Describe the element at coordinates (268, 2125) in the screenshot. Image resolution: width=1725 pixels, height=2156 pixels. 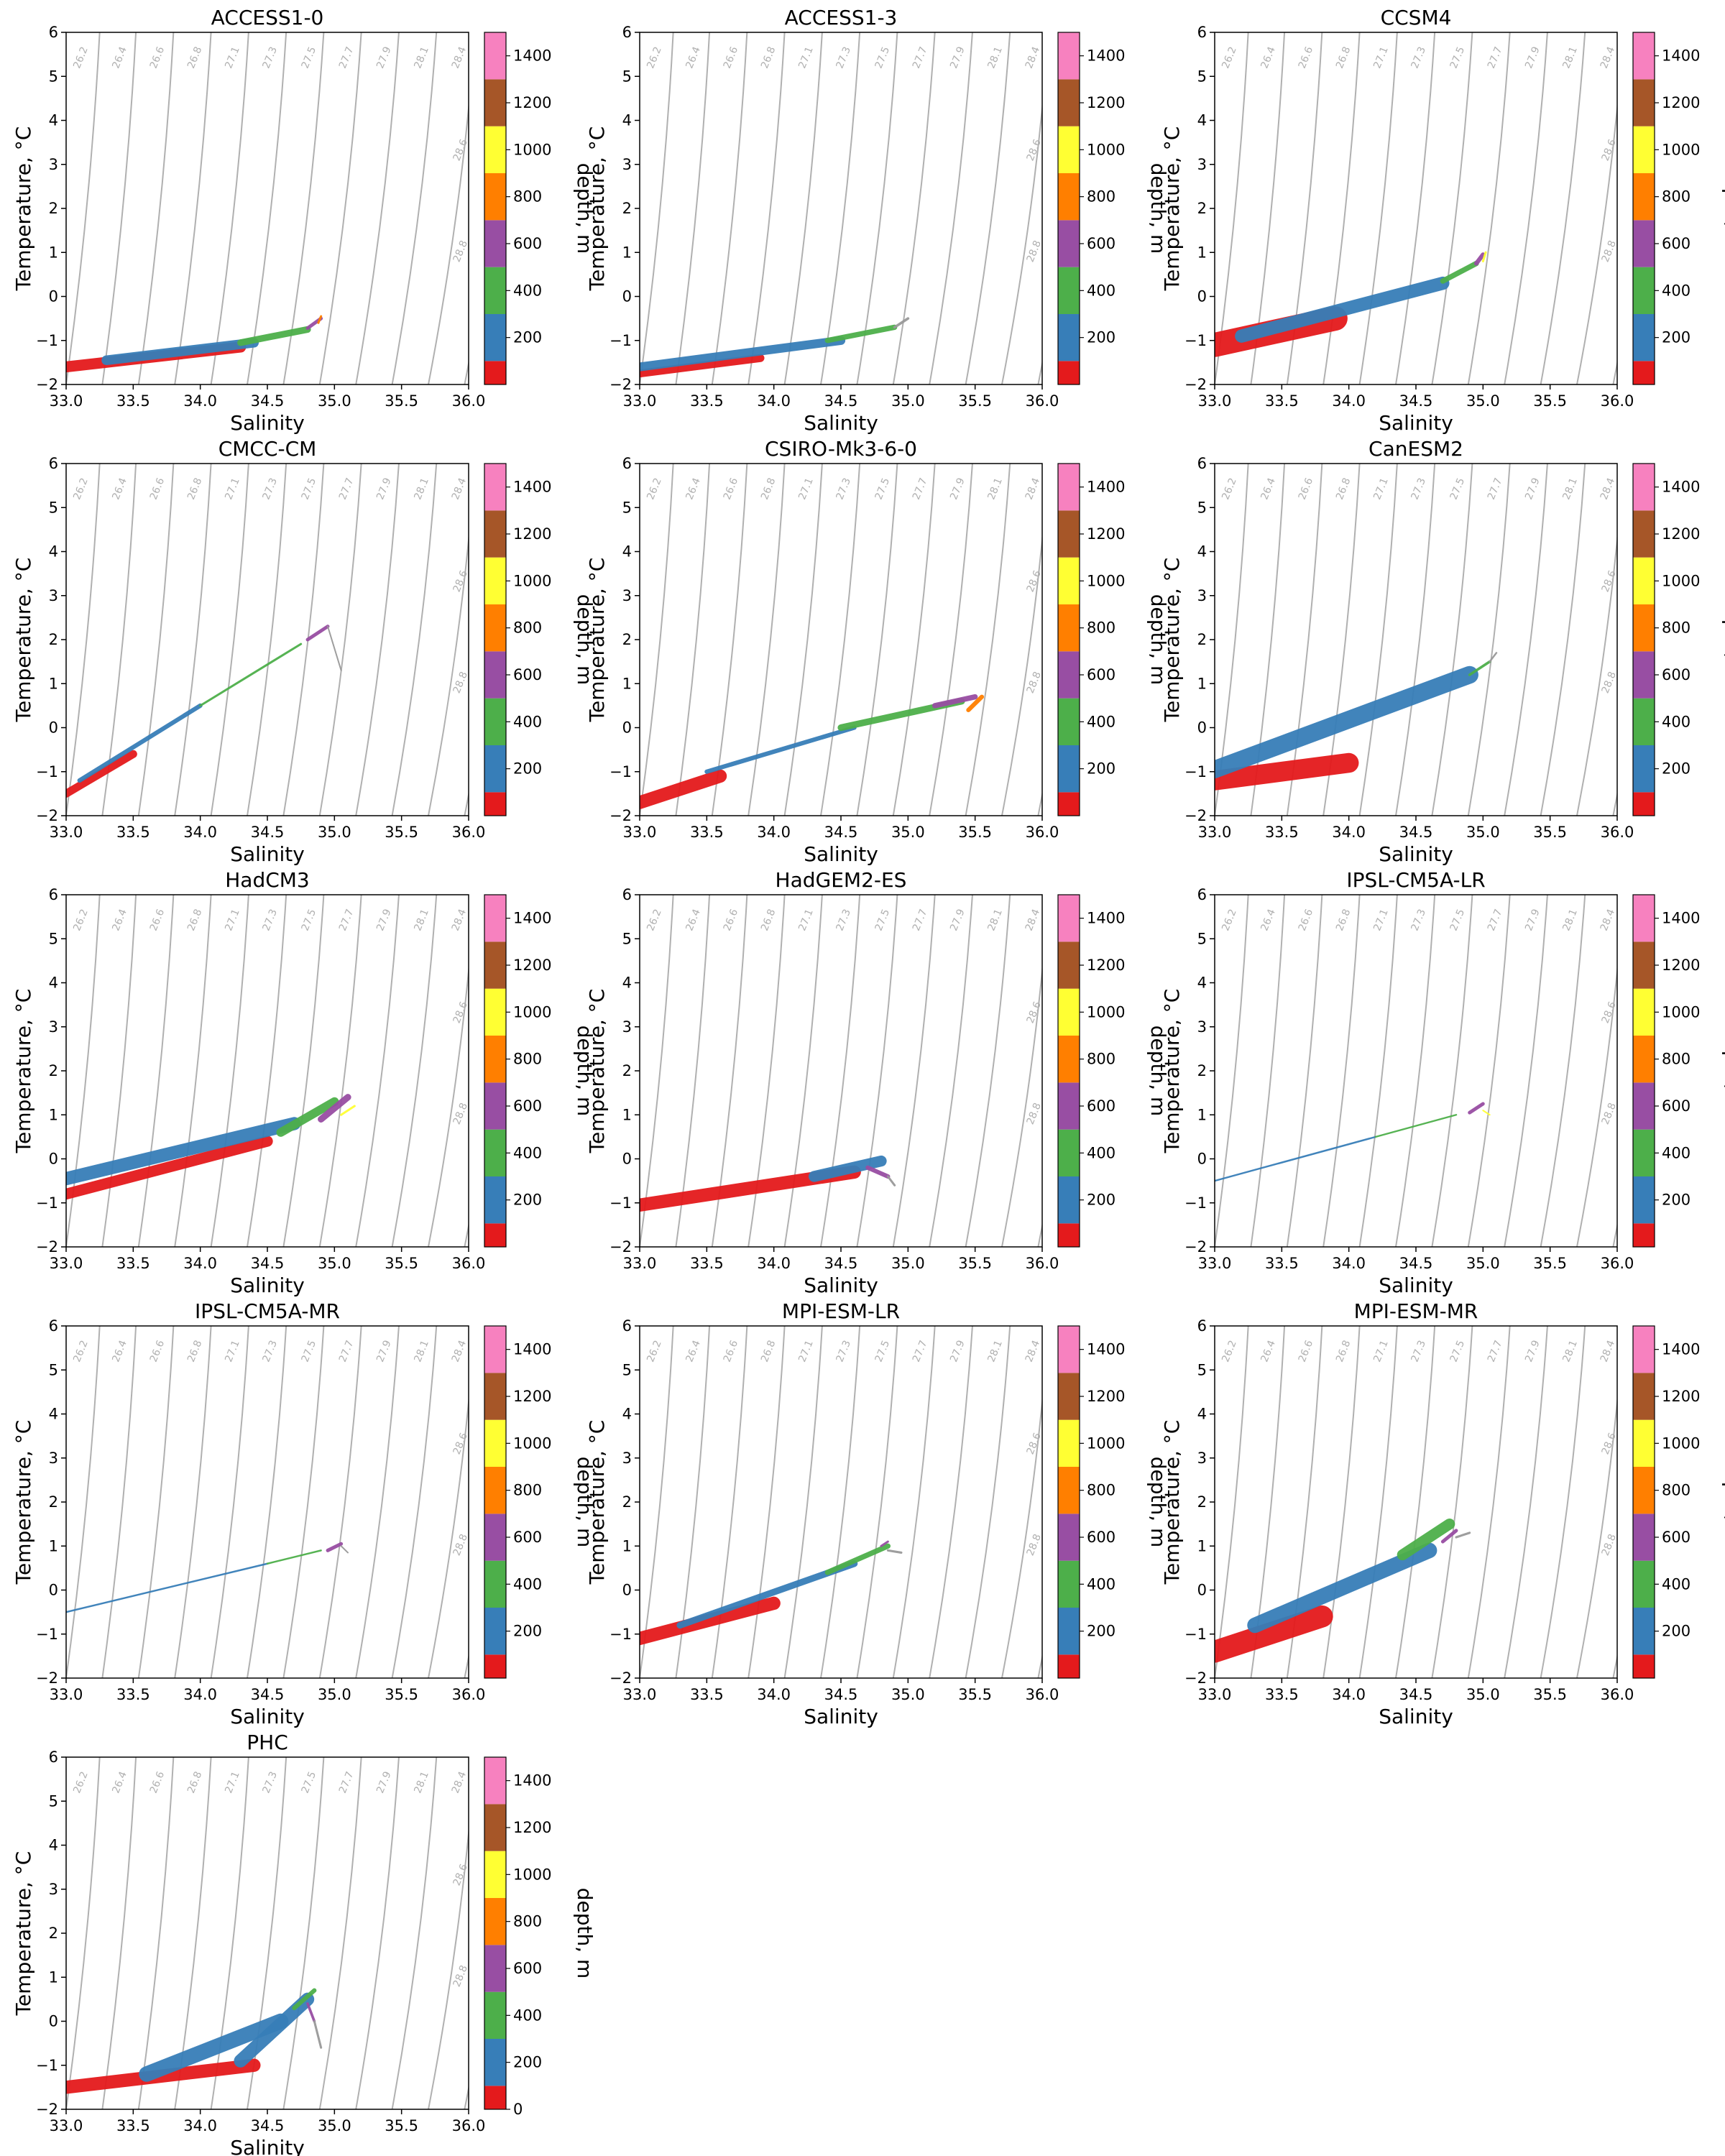
I see `x-tick-label: 34.5` at that location.